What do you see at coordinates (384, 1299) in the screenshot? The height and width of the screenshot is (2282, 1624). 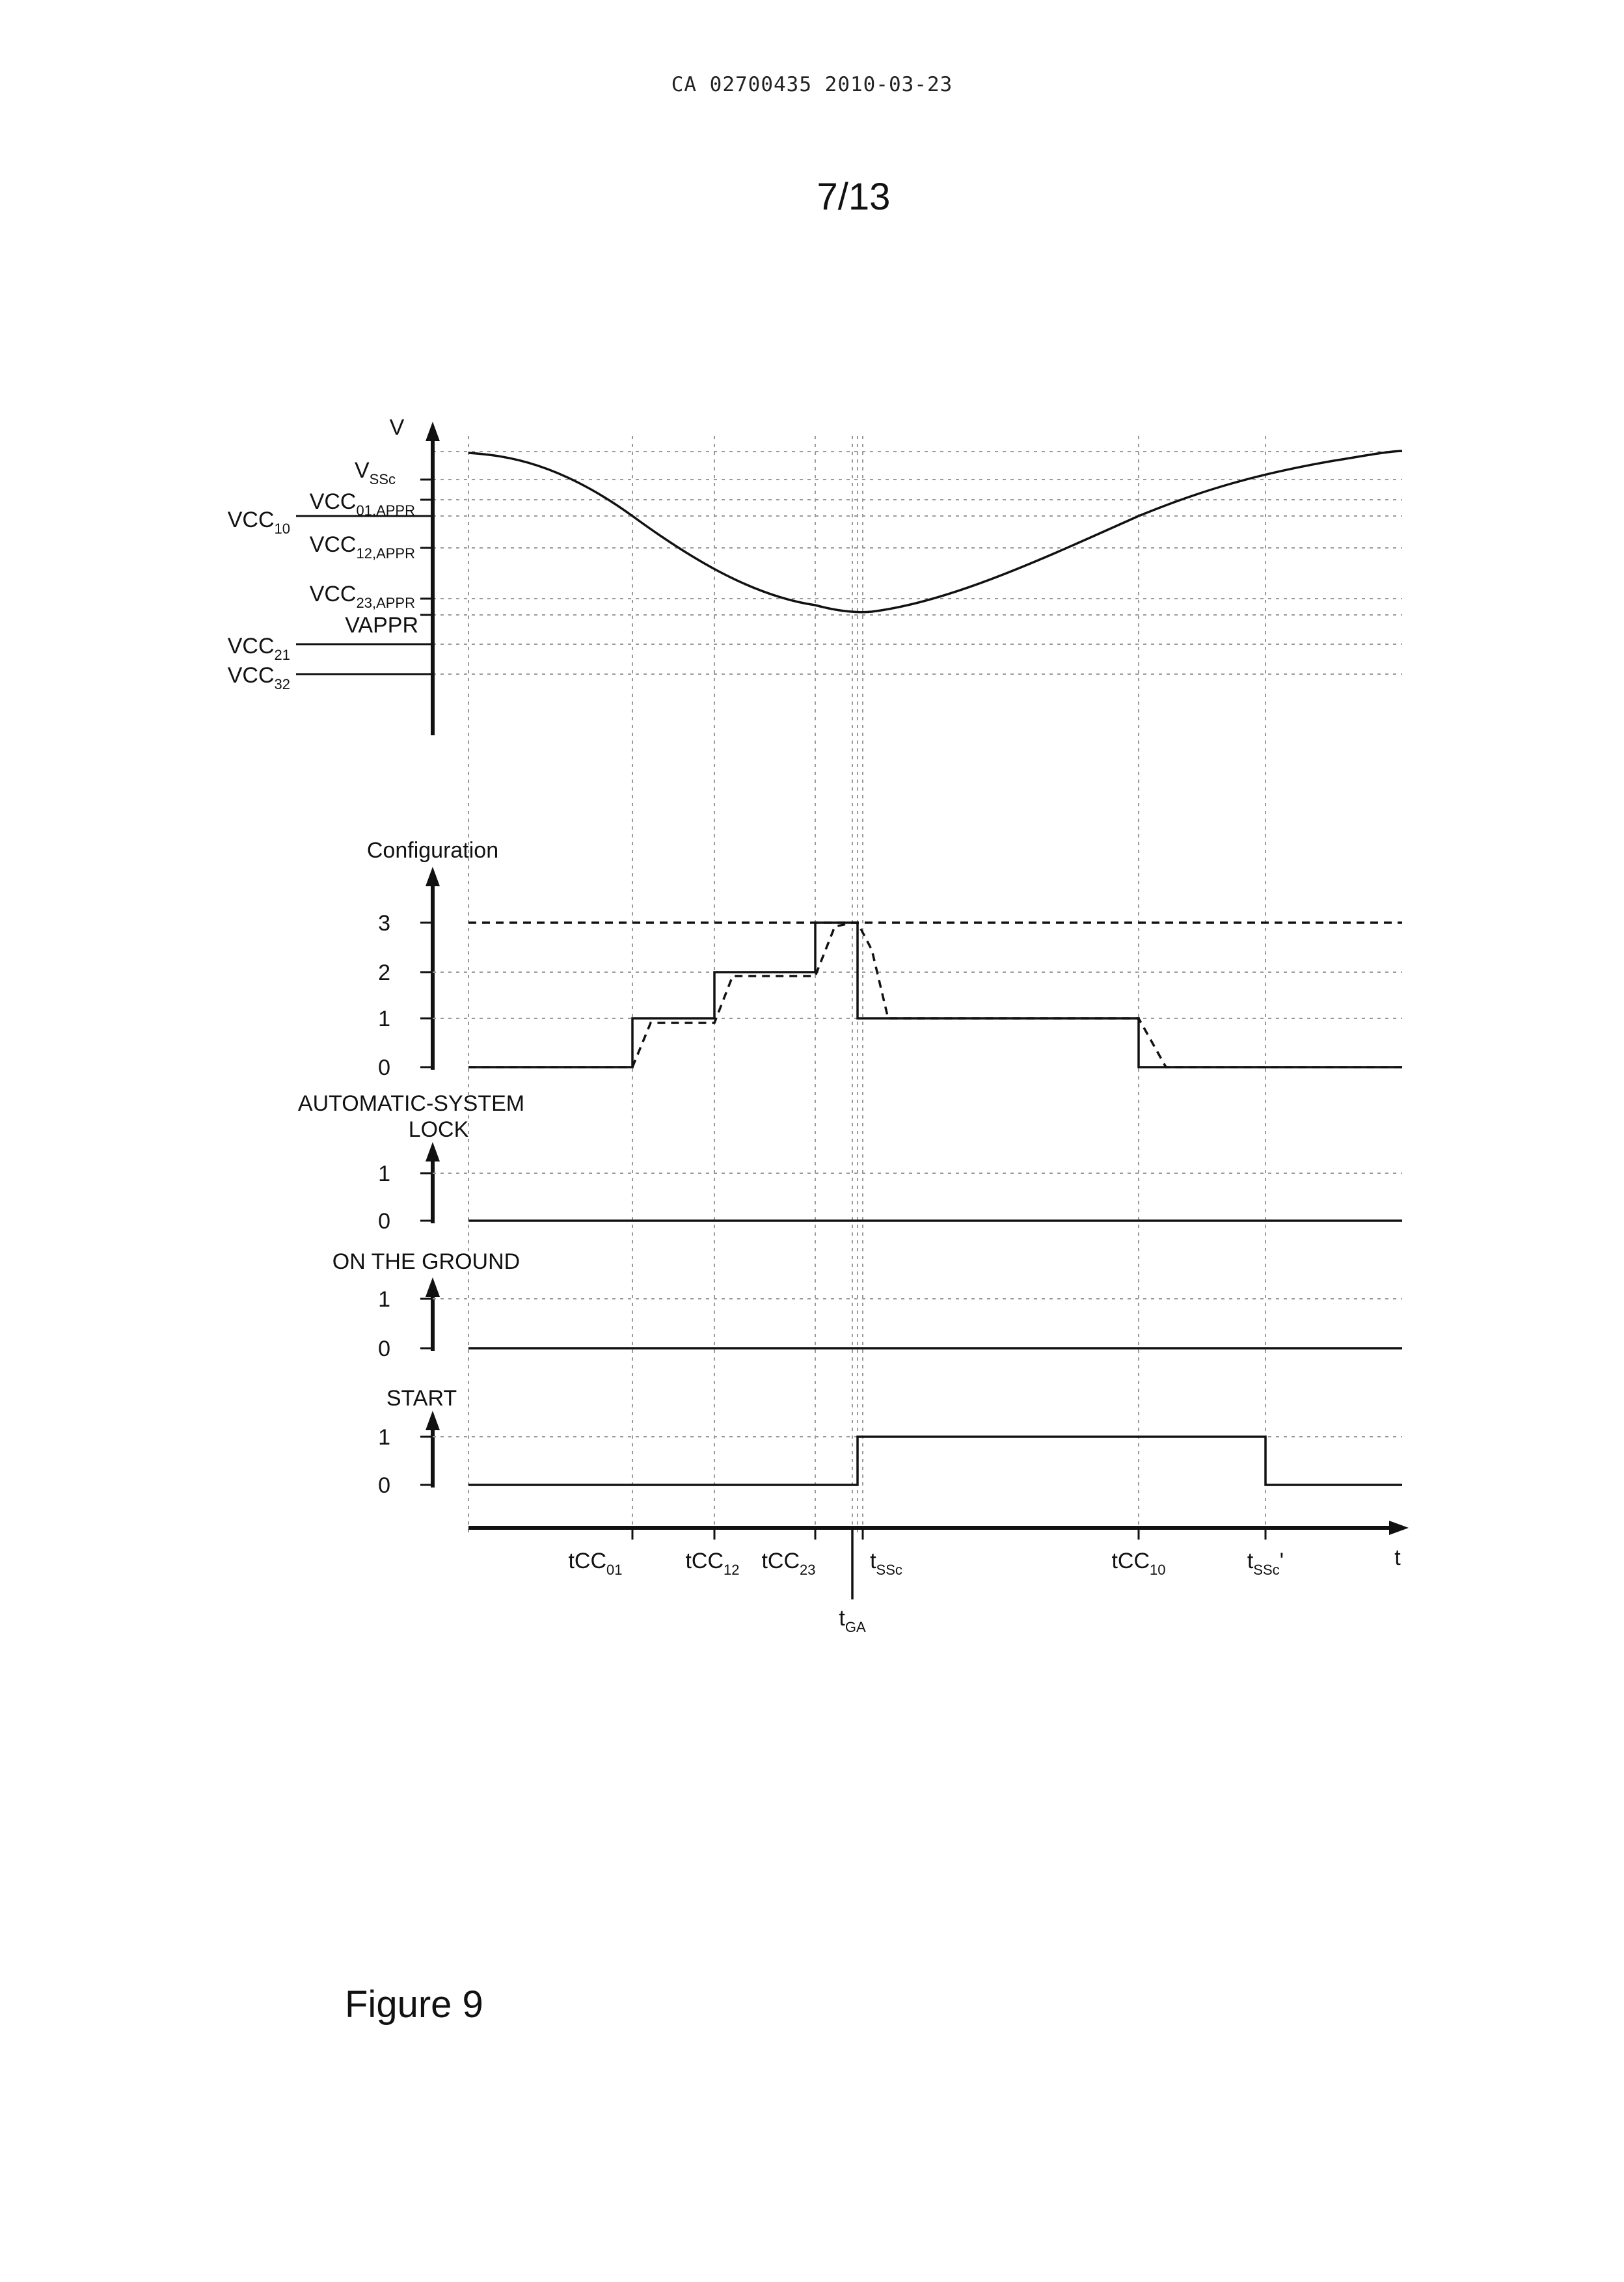 I see `ground-tick-1: 1` at bounding box center [384, 1299].